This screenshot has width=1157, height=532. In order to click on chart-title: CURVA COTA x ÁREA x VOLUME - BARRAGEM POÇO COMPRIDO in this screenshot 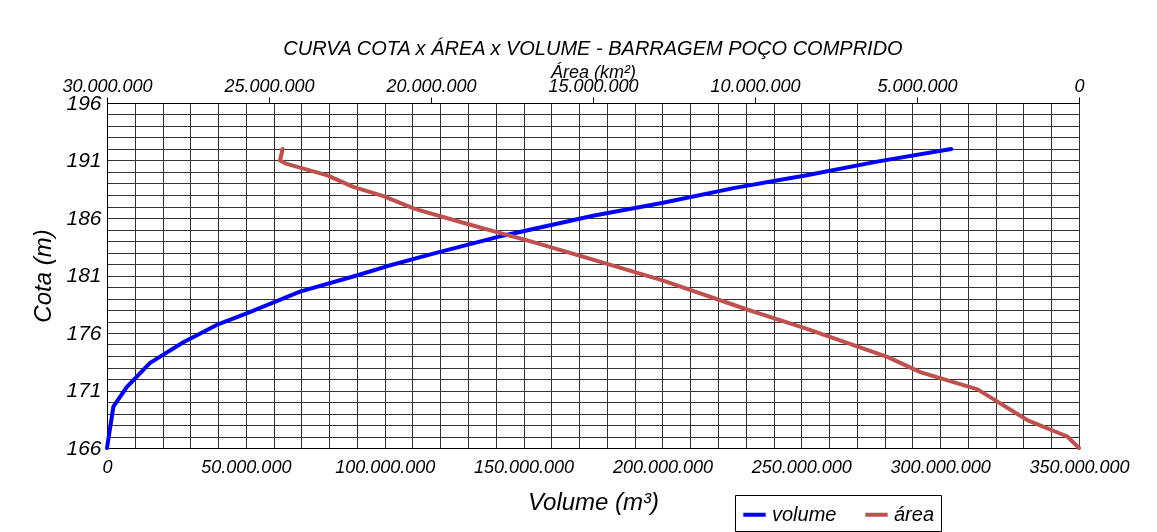, I will do `click(593, 48)`.